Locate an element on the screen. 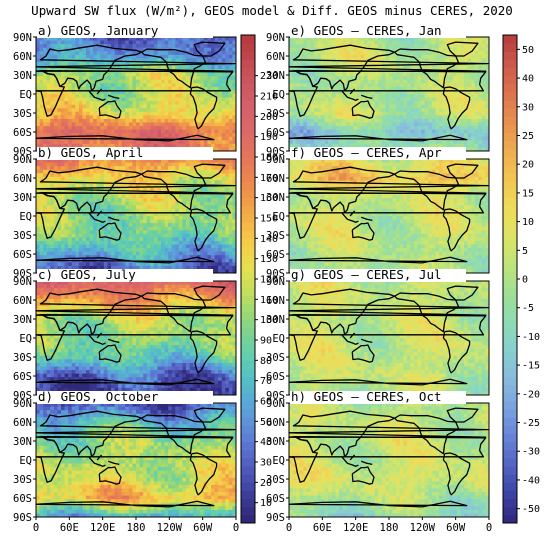 The width and height of the screenshot is (544, 550). coastline is located at coordinates (125, 260).